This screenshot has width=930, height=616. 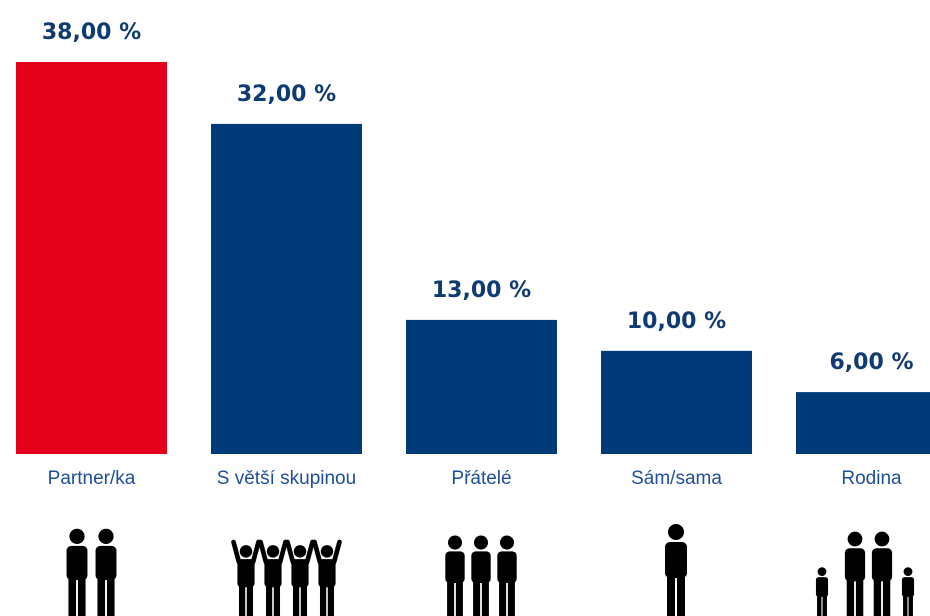 What do you see at coordinates (92, 478) in the screenshot?
I see `category-label: Partner/ka` at bounding box center [92, 478].